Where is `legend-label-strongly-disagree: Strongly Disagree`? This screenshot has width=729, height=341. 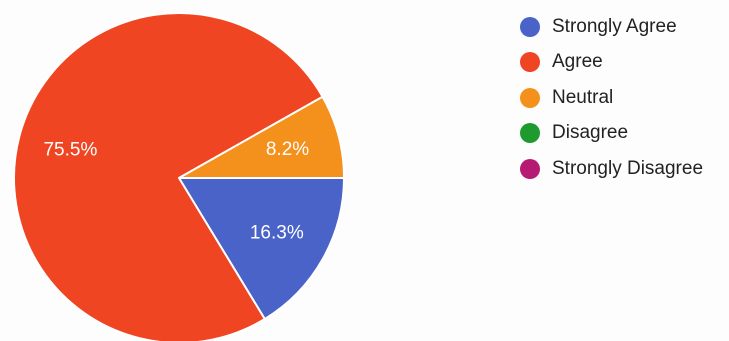 legend-label-strongly-disagree: Strongly Disagree is located at coordinates (628, 168).